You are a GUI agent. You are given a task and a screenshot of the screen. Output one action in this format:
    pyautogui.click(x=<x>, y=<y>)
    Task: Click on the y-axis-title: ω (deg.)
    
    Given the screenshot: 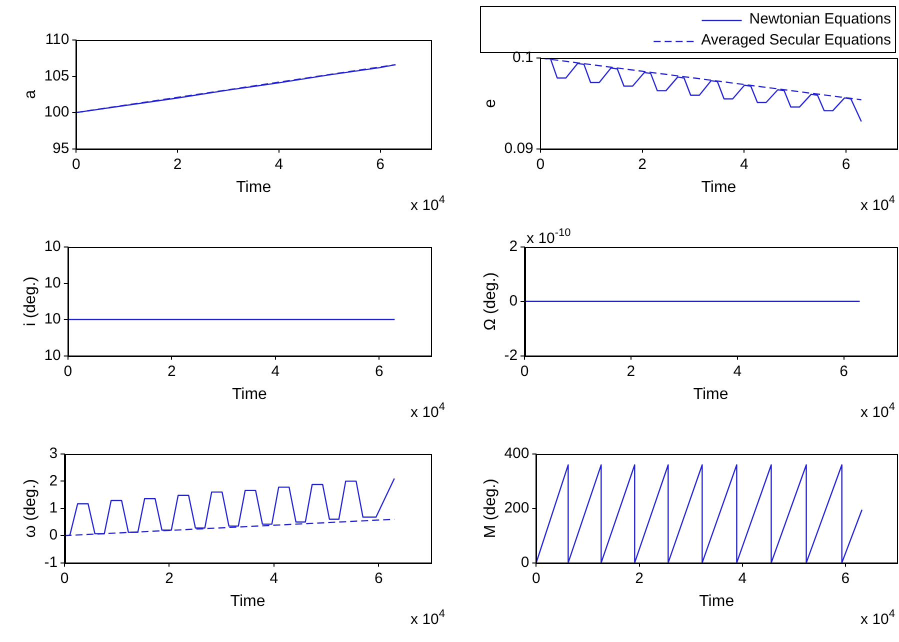 What is the action you would take?
    pyautogui.click(x=31, y=508)
    